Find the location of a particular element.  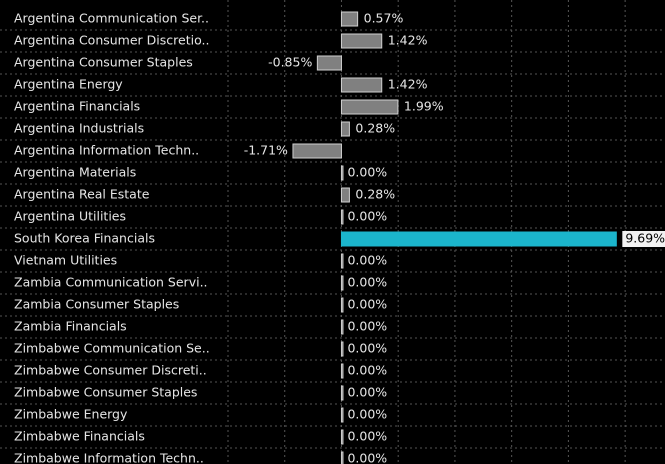

category-label: Argentina Consumer Discretio.. is located at coordinates (111, 40).